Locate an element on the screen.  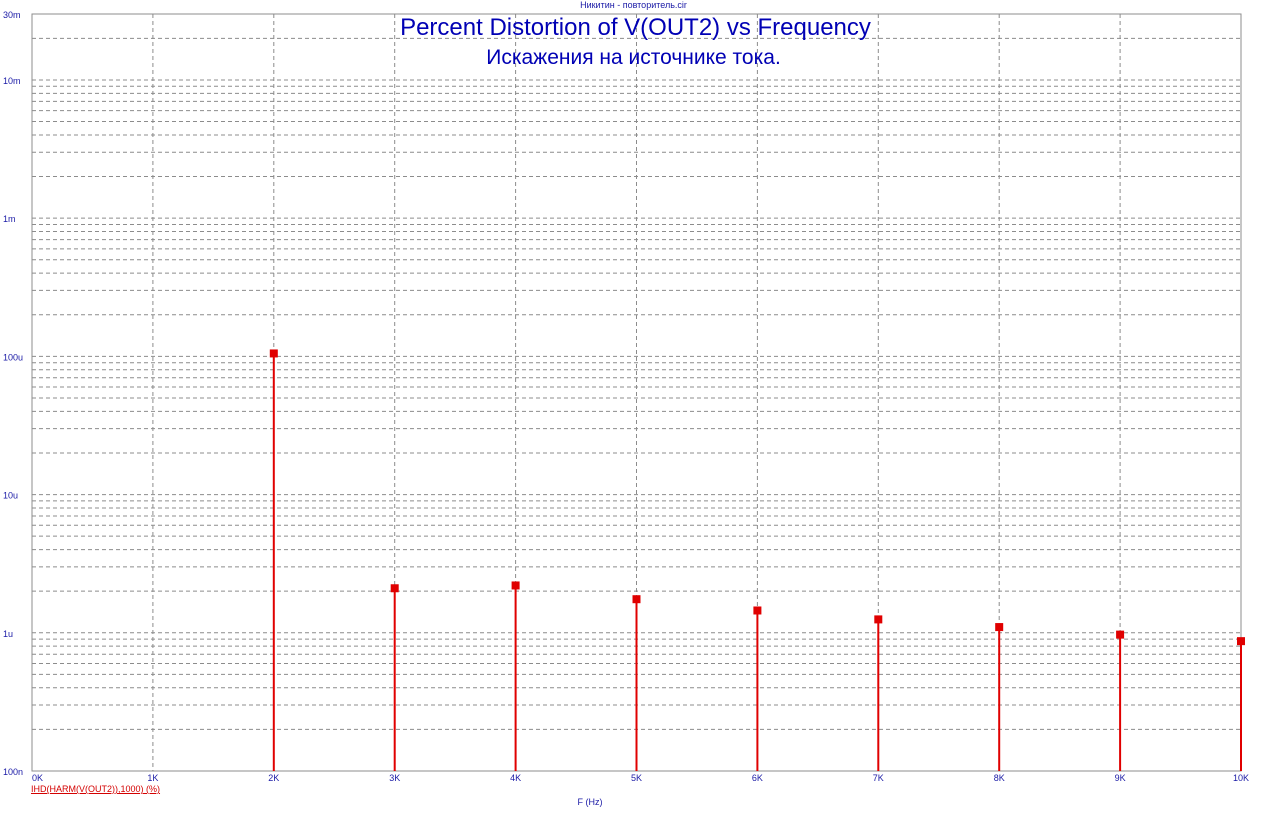
x-tick-label: 10K is located at coordinates (1241, 778).